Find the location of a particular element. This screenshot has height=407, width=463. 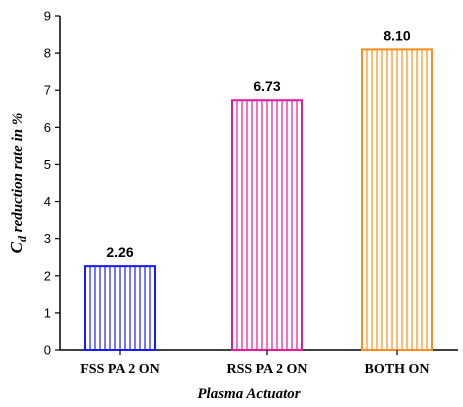

y-tick-label: 3 is located at coordinates (47, 238).